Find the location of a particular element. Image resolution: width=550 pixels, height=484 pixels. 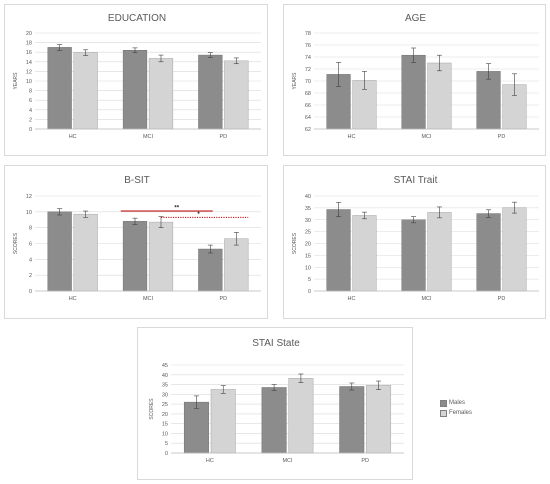

b-sit-y-tick-label: 0 is located at coordinates (30, 292).